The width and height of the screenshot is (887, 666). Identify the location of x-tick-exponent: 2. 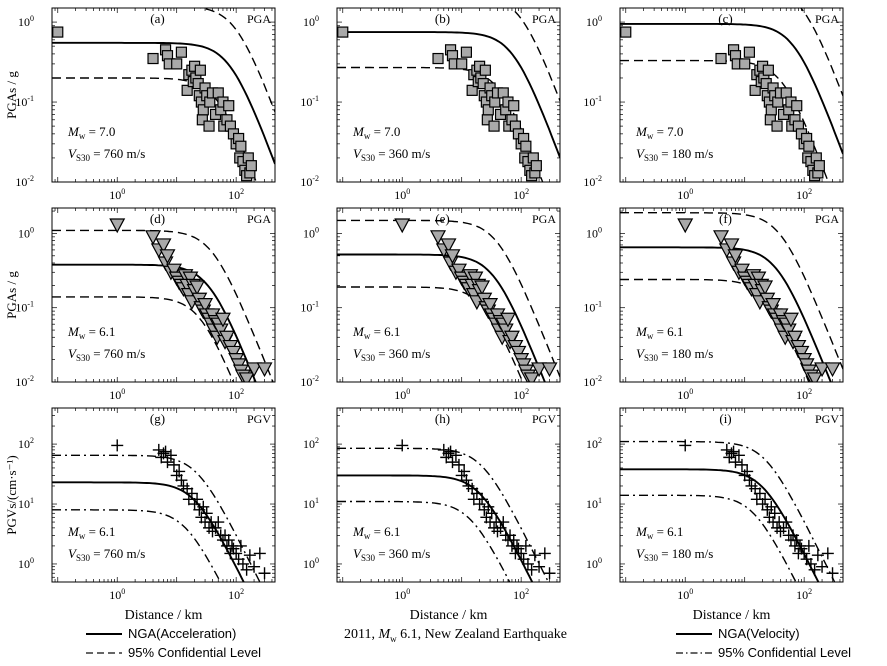
(242, 591).